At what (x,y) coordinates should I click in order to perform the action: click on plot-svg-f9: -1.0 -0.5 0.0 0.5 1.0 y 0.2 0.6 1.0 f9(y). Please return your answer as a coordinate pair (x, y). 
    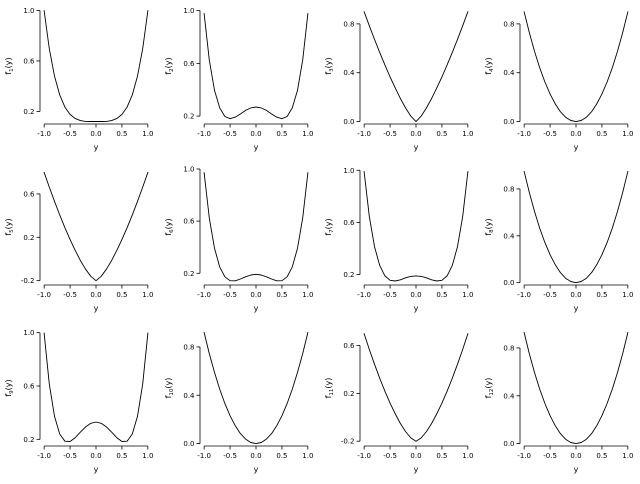
    Looking at the image, I should click on (78, 401).